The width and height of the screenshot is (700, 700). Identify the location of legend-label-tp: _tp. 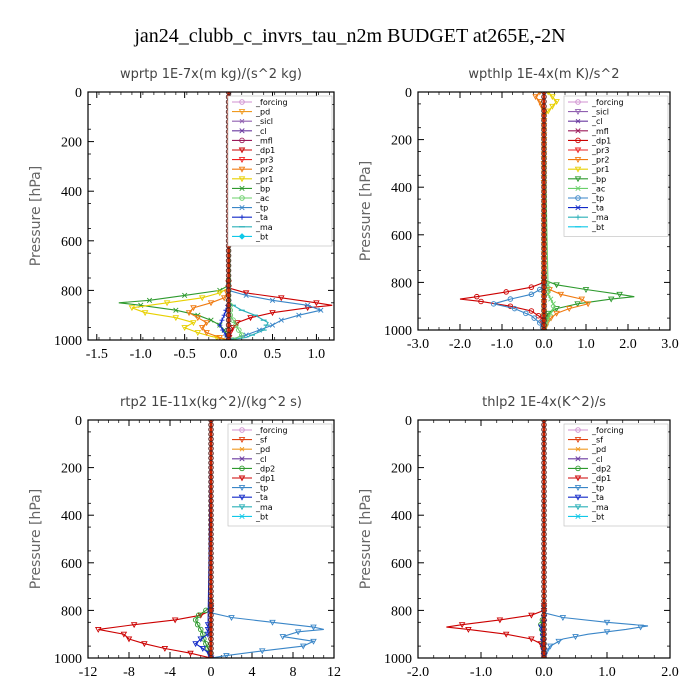
(261, 488).